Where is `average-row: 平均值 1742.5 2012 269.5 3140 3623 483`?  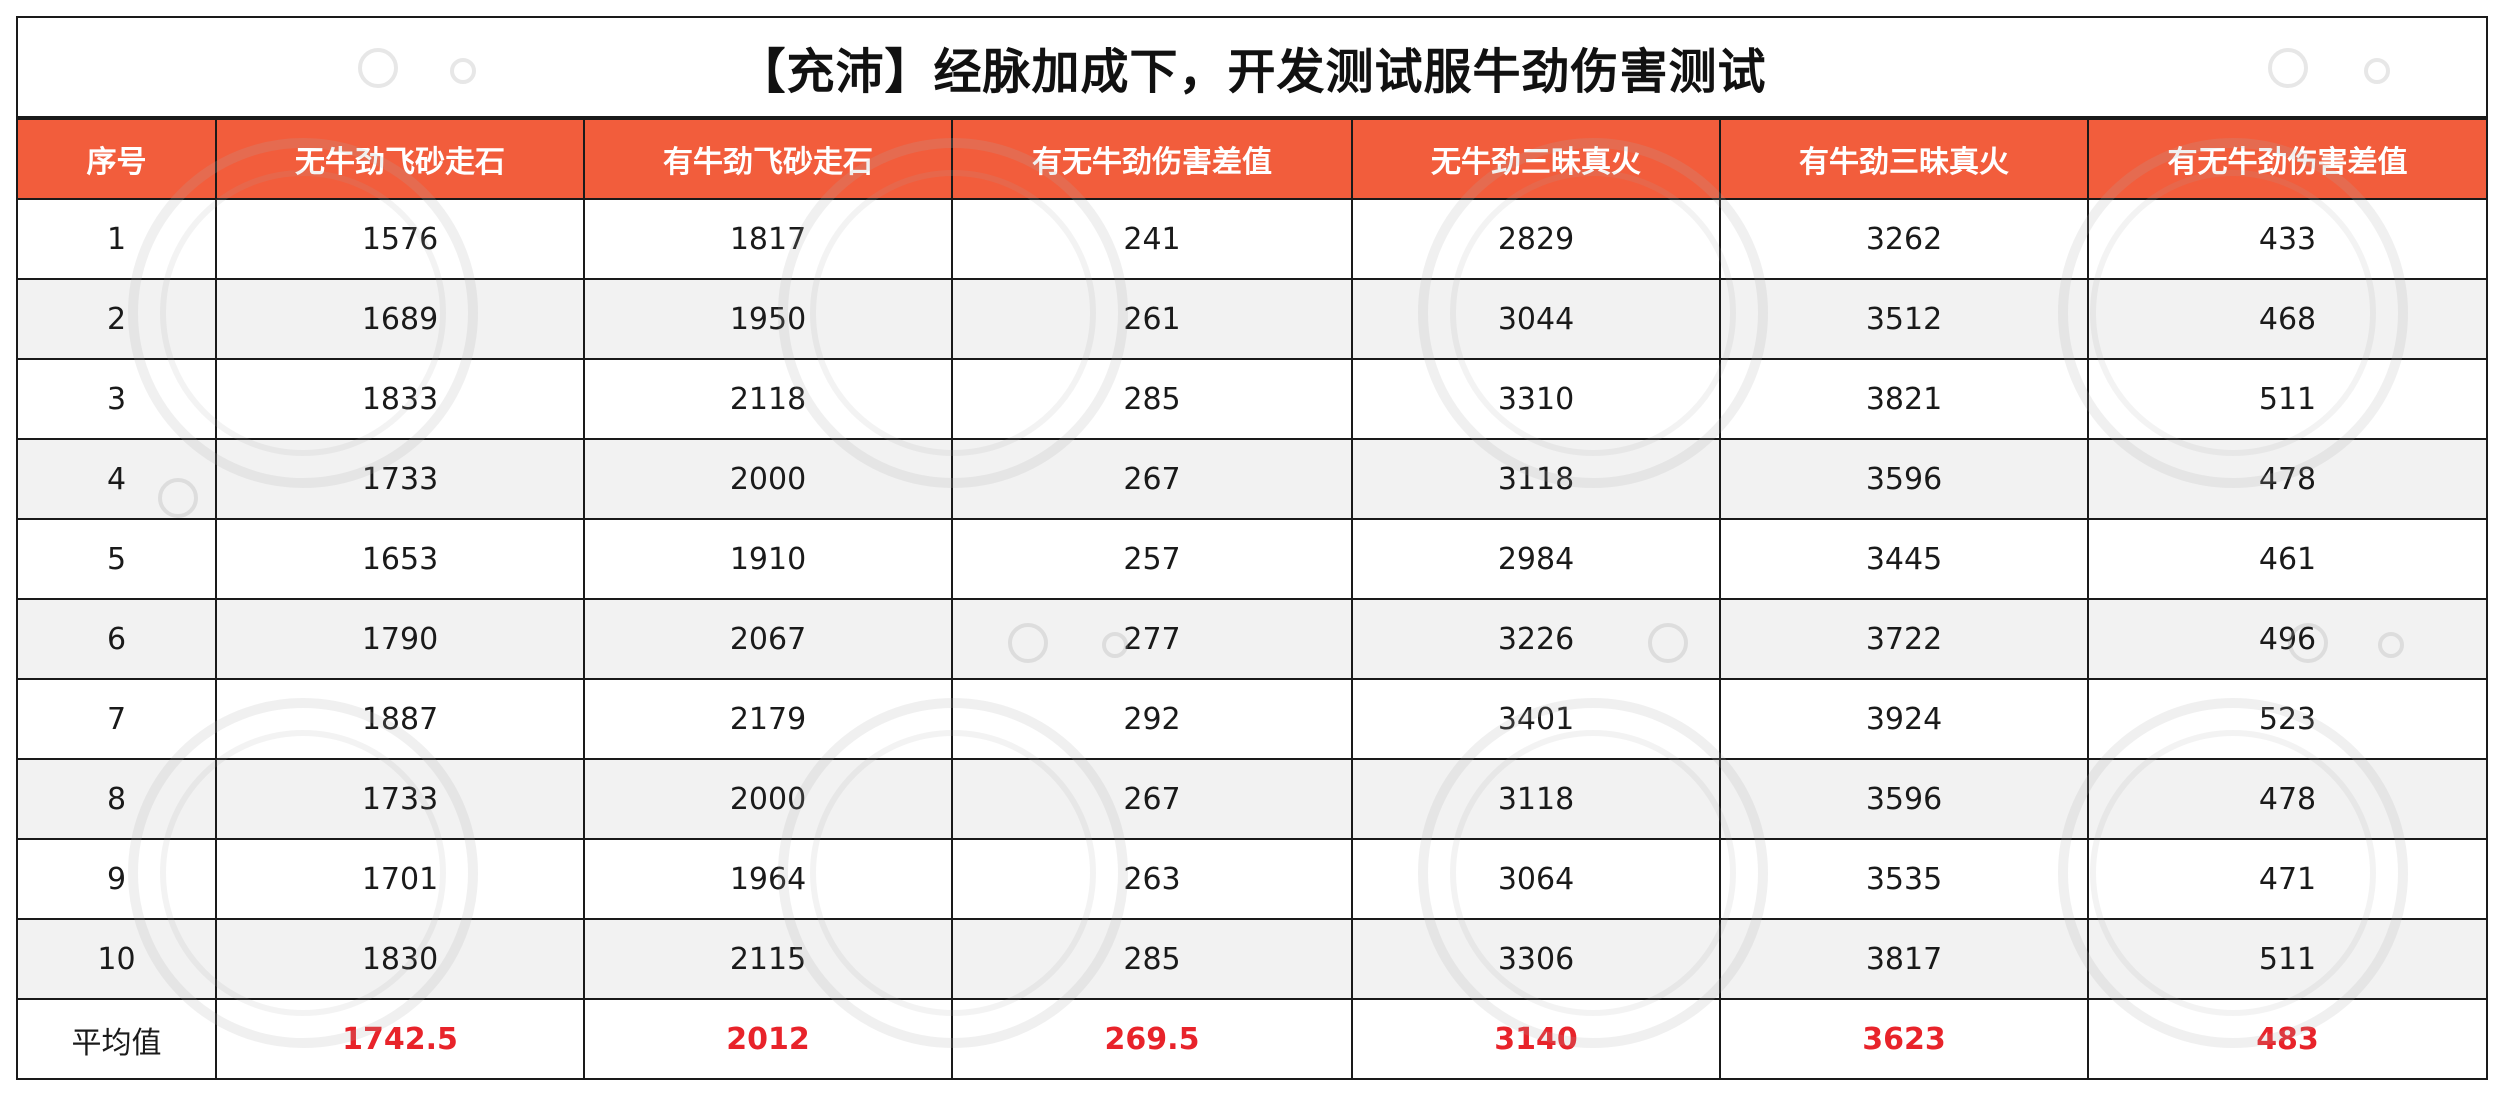
average-row: 平均值 1742.5 2012 269.5 3140 3623 483 is located at coordinates (1252, 1038).